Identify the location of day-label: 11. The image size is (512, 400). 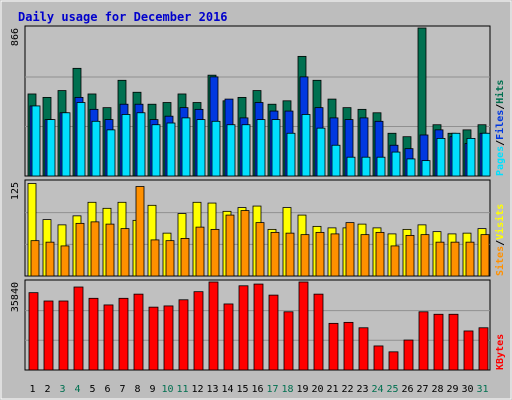
(182, 389).